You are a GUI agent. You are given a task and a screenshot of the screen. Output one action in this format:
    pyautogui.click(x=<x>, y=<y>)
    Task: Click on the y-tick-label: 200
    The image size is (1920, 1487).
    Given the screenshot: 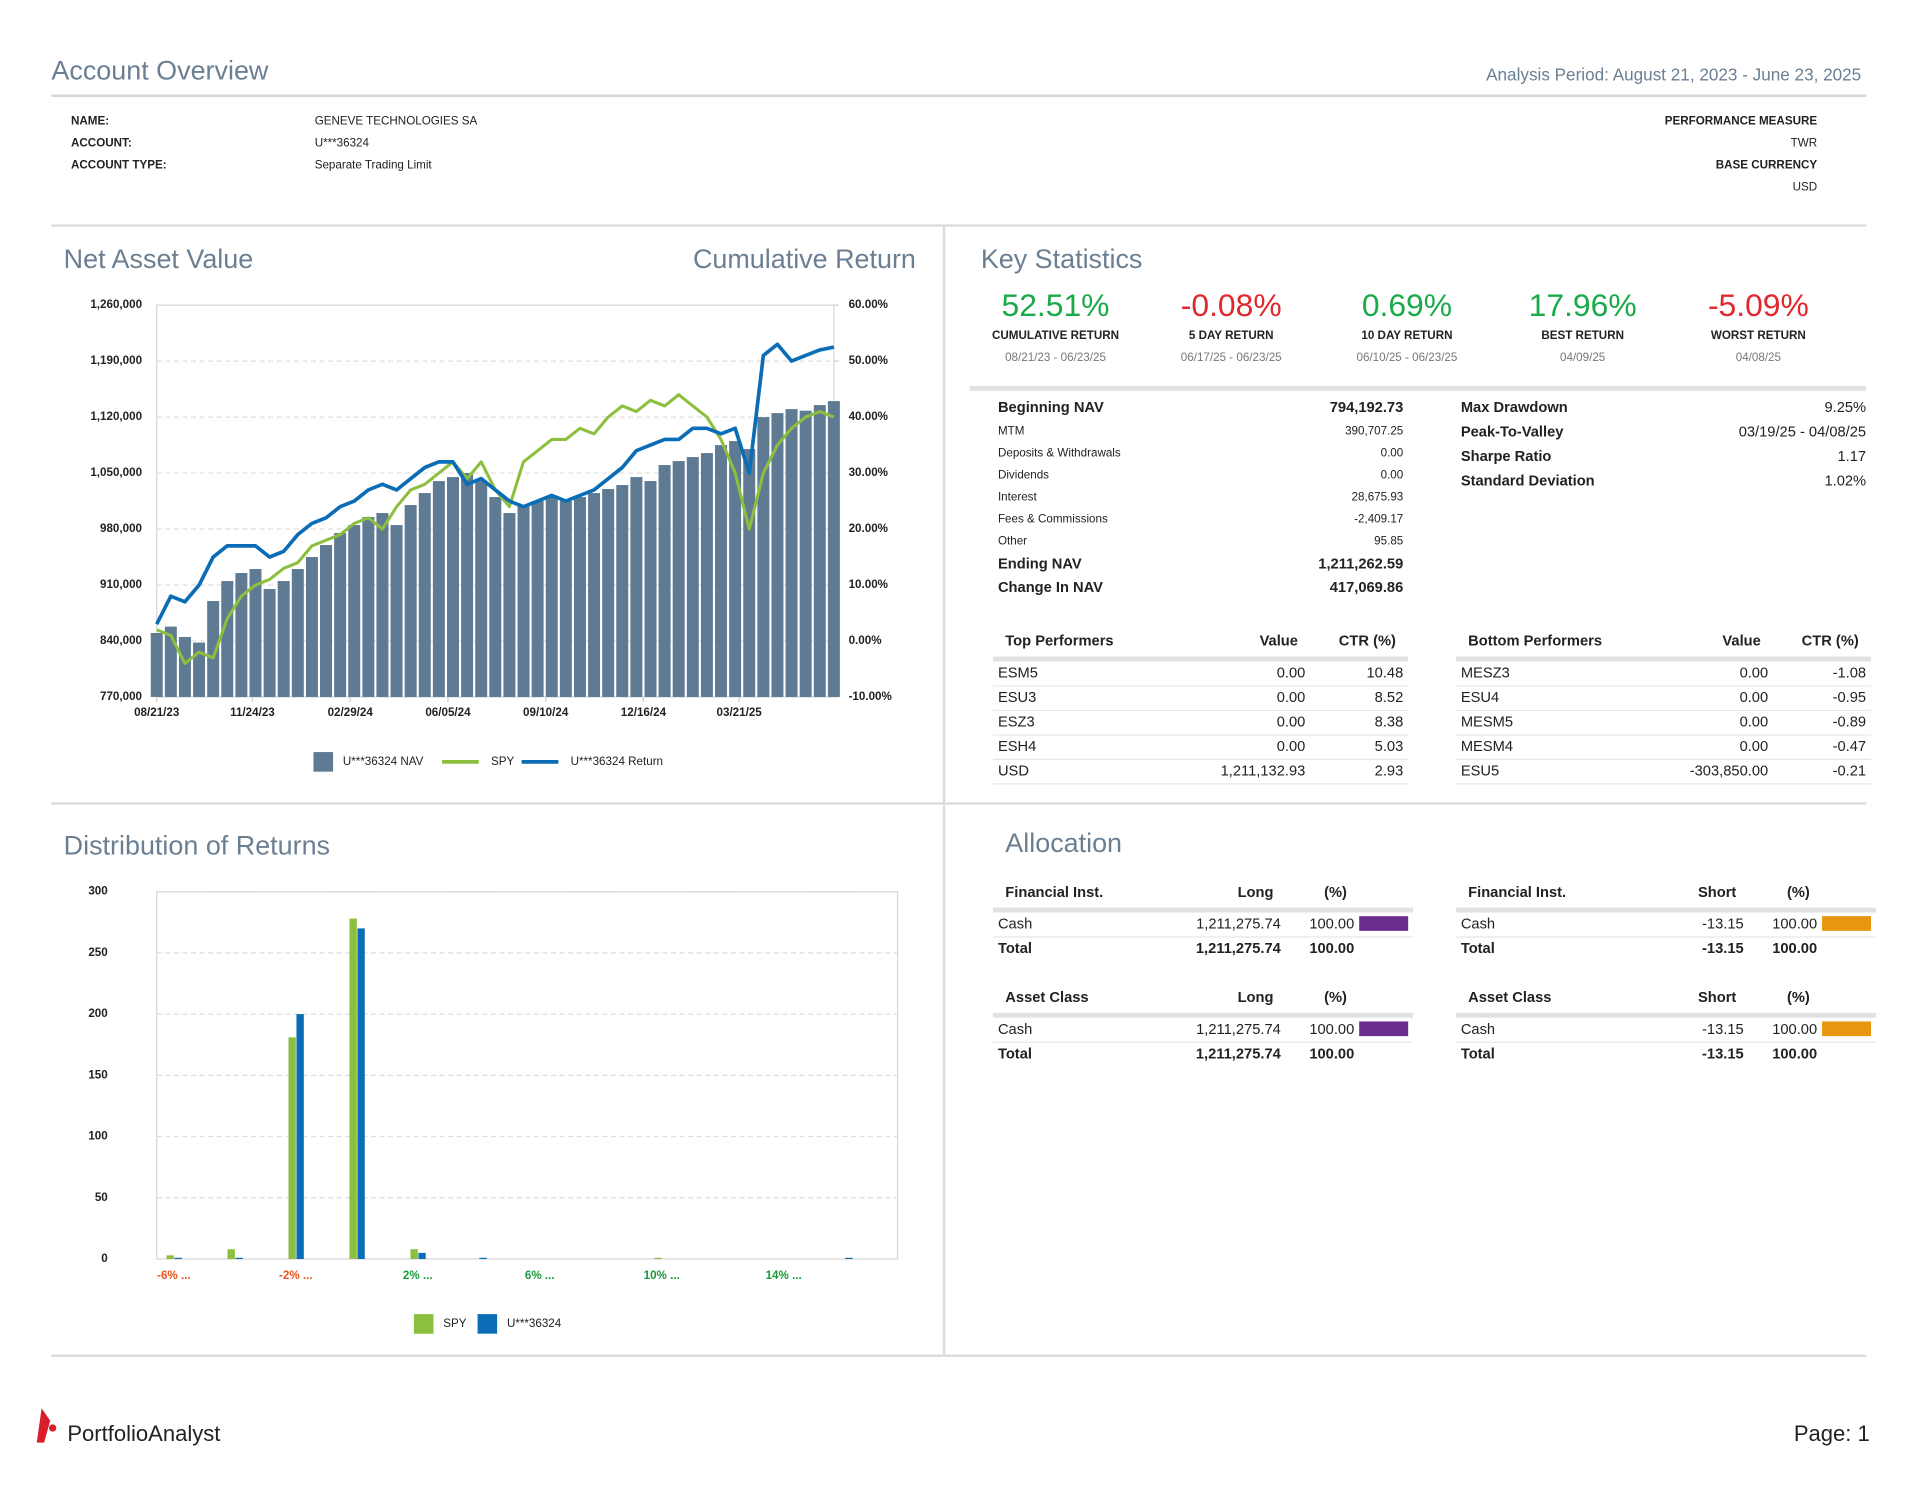 What is the action you would take?
    pyautogui.click(x=97, y=1013)
    